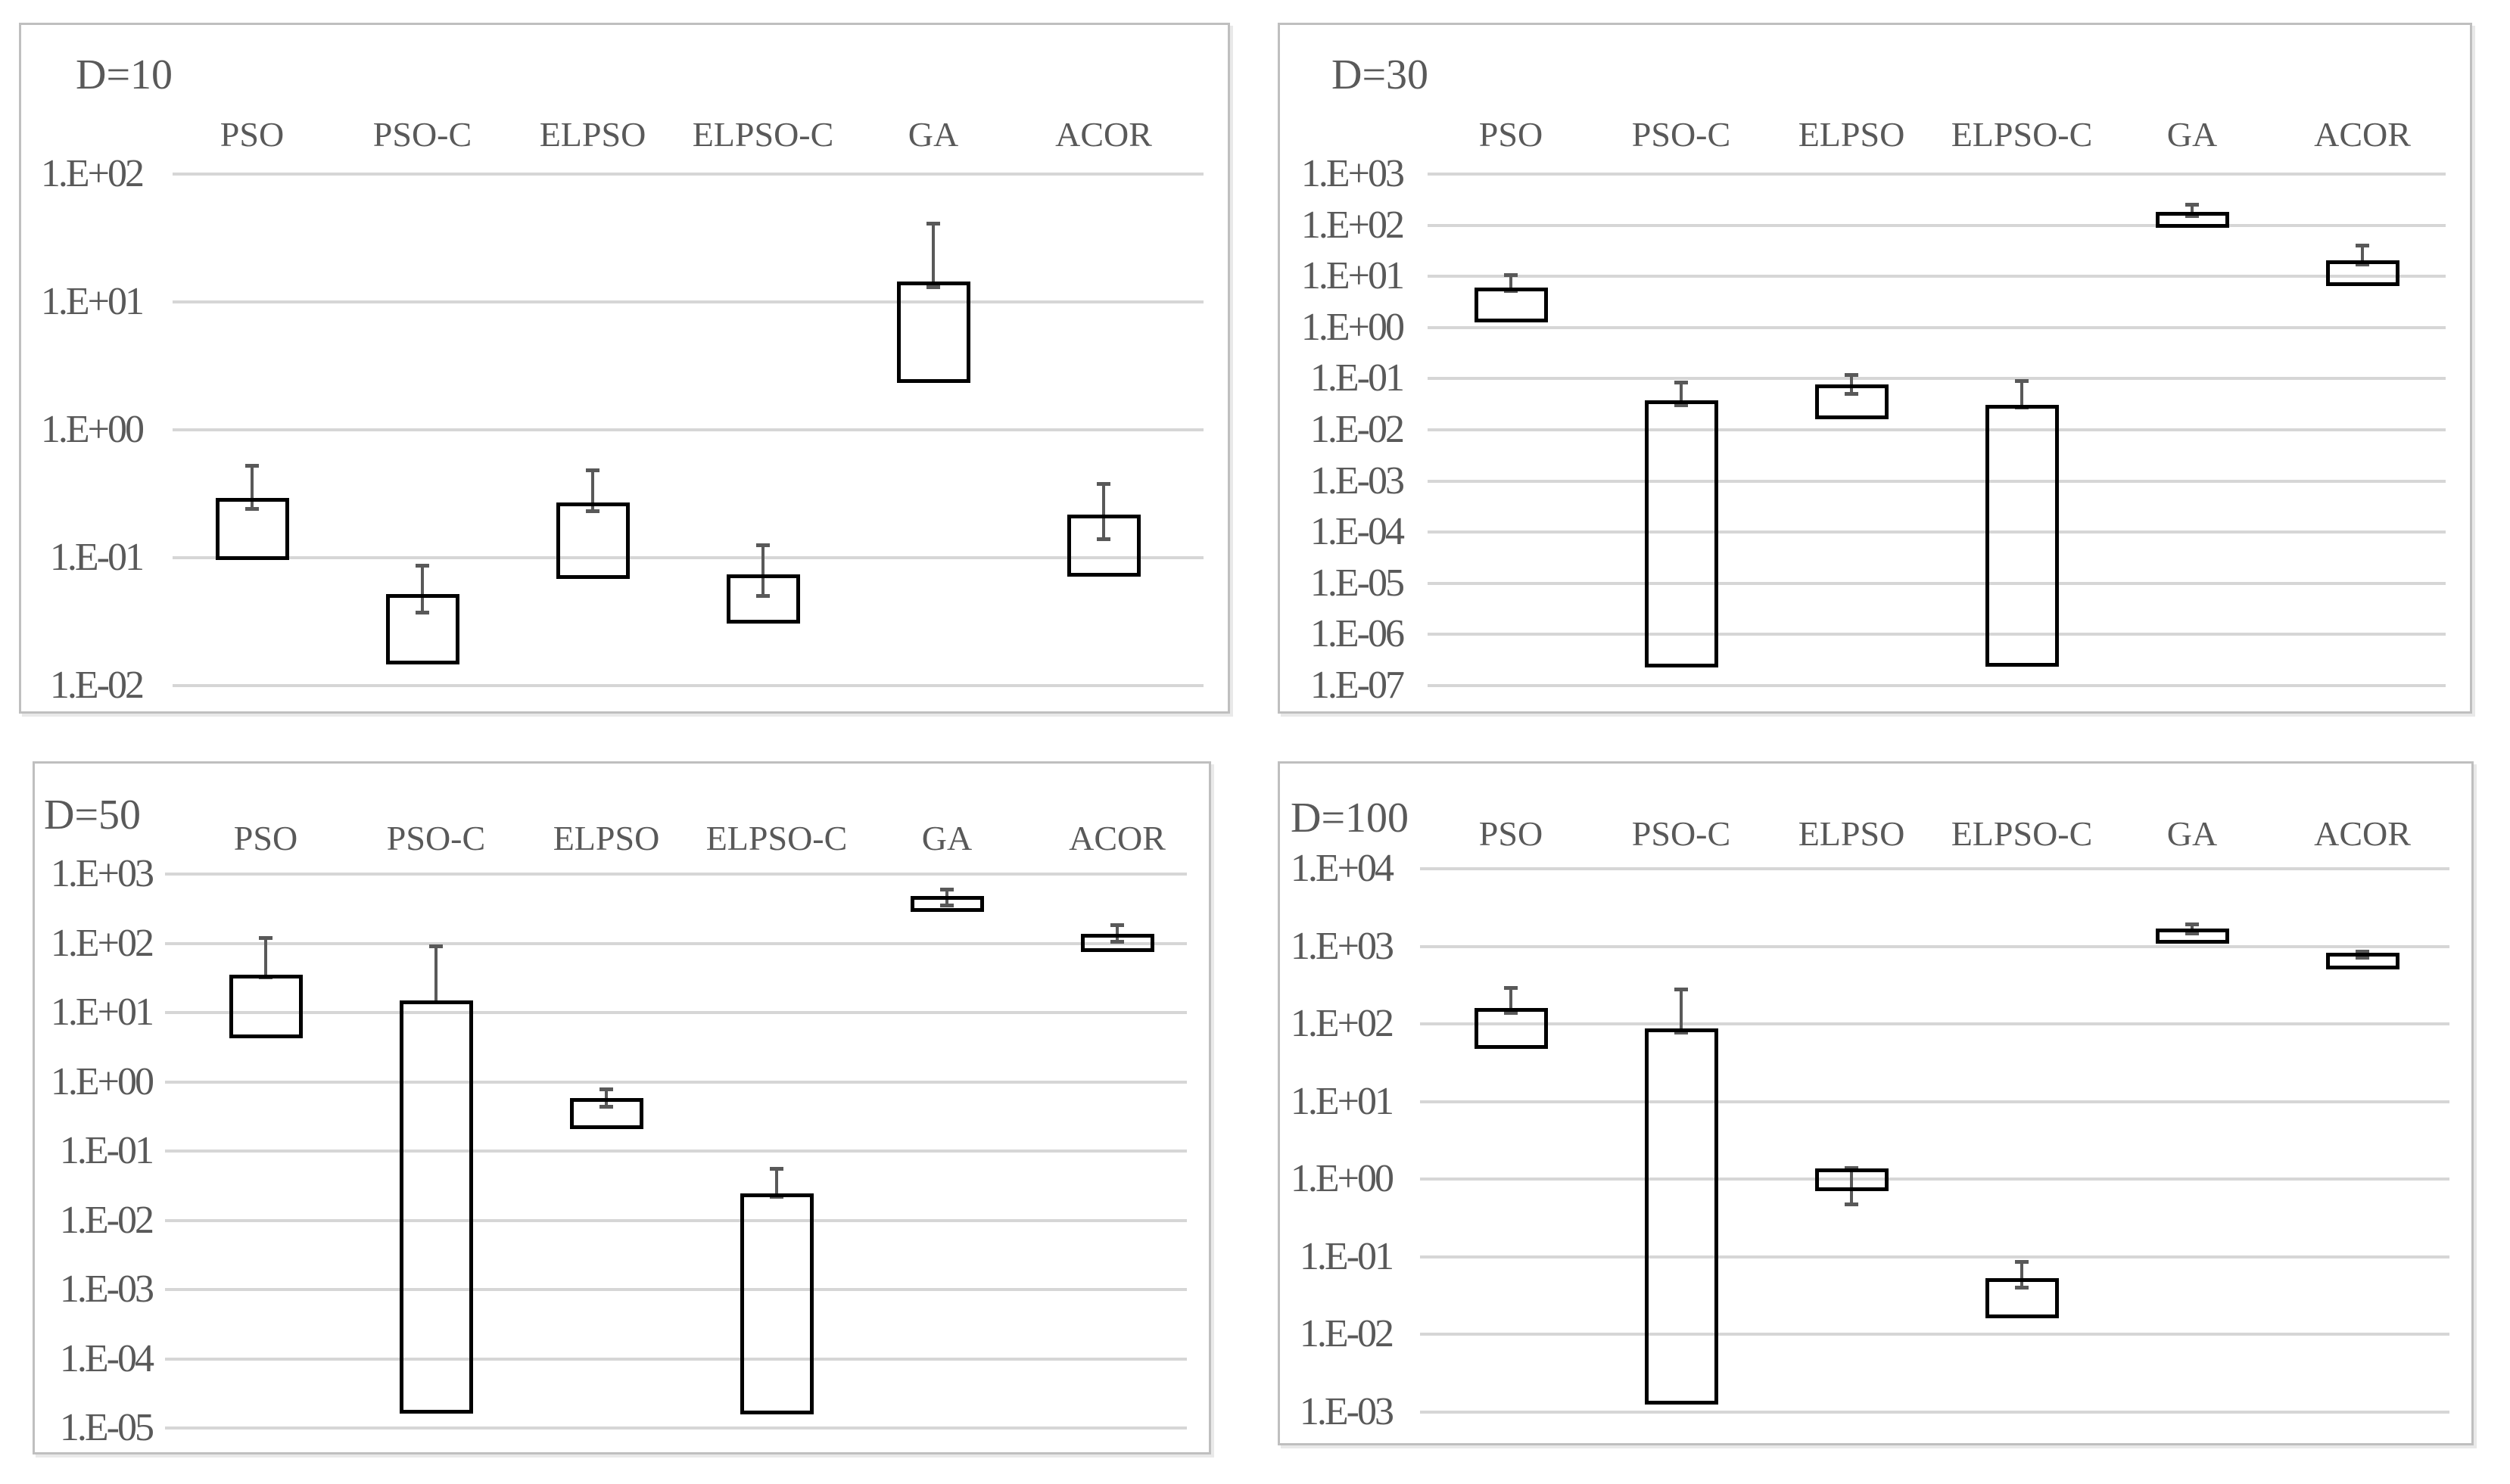 The height and width of the screenshot is (1484, 2510). I want to click on y-tick-label: 1.E+02, so click(92, 173).